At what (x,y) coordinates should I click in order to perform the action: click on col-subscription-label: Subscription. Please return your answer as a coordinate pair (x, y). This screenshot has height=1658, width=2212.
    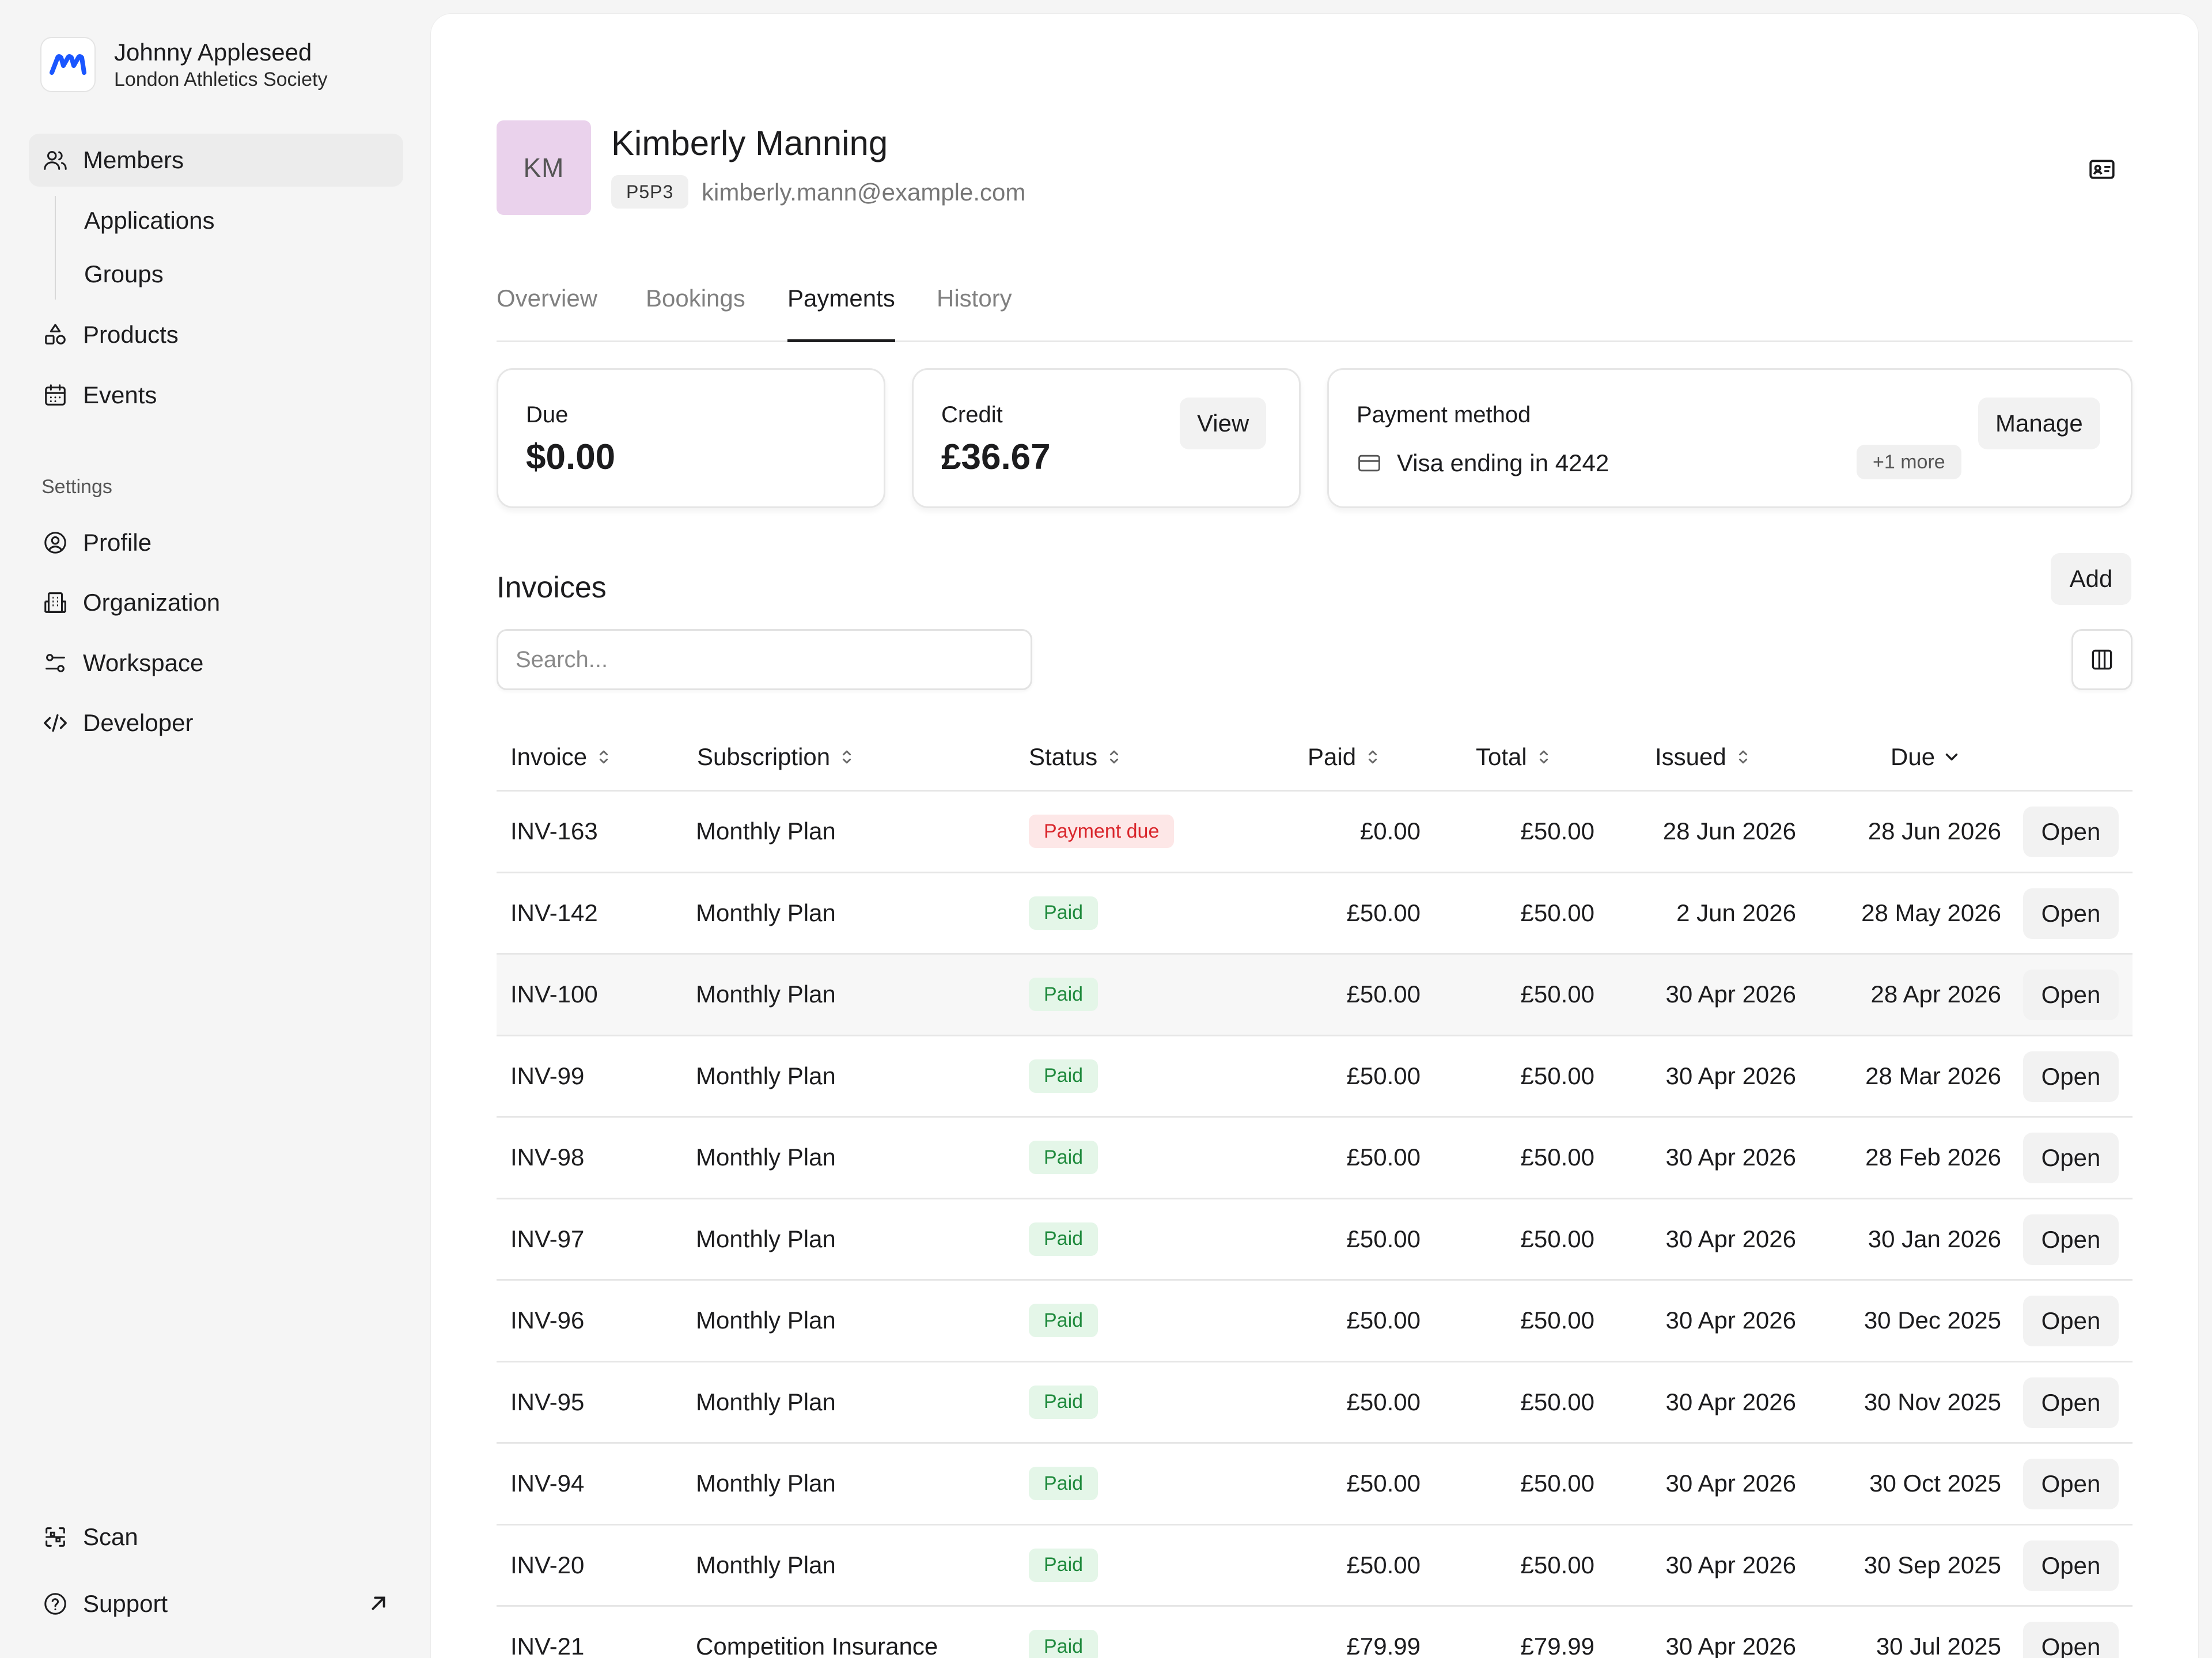
    Looking at the image, I should click on (764, 756).